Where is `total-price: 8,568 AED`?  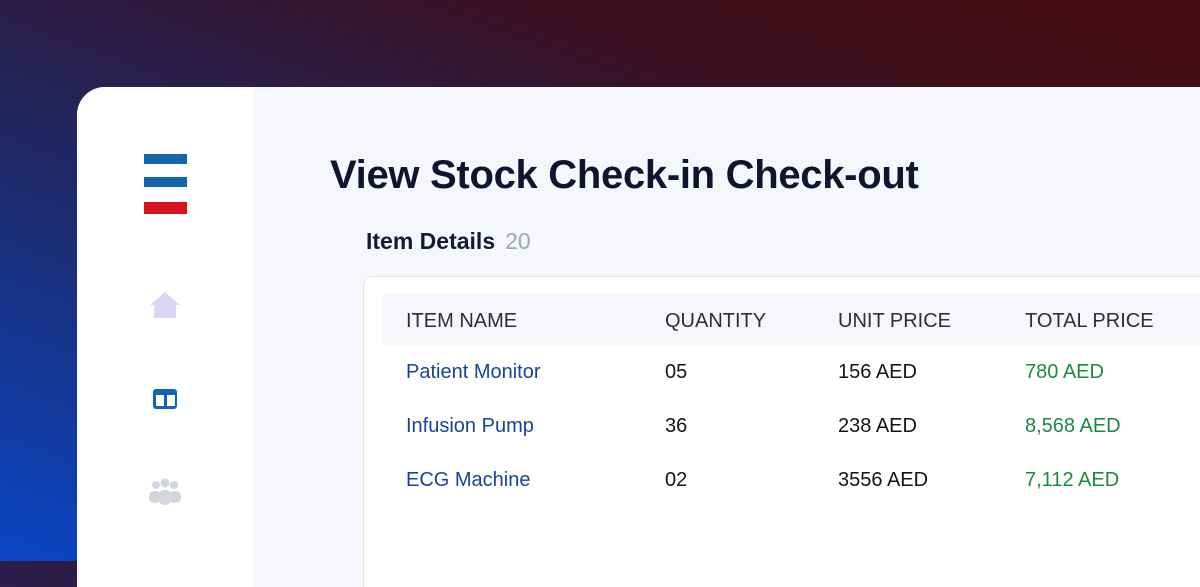 total-price: 8,568 AED is located at coordinates (1073, 426).